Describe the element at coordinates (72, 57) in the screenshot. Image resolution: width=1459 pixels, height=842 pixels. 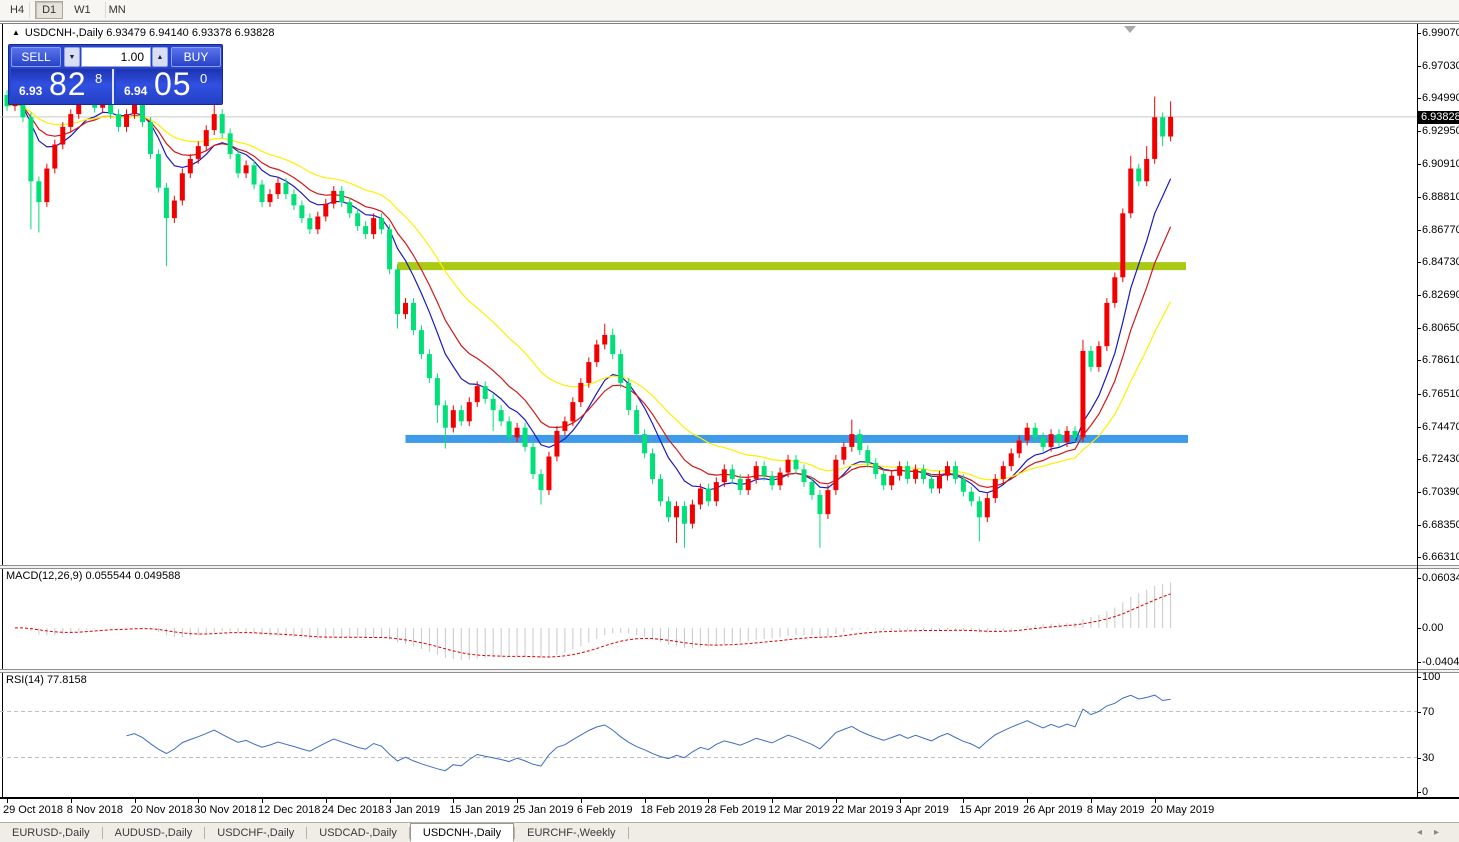
I see `volume-decrease-button: ▼` at that location.